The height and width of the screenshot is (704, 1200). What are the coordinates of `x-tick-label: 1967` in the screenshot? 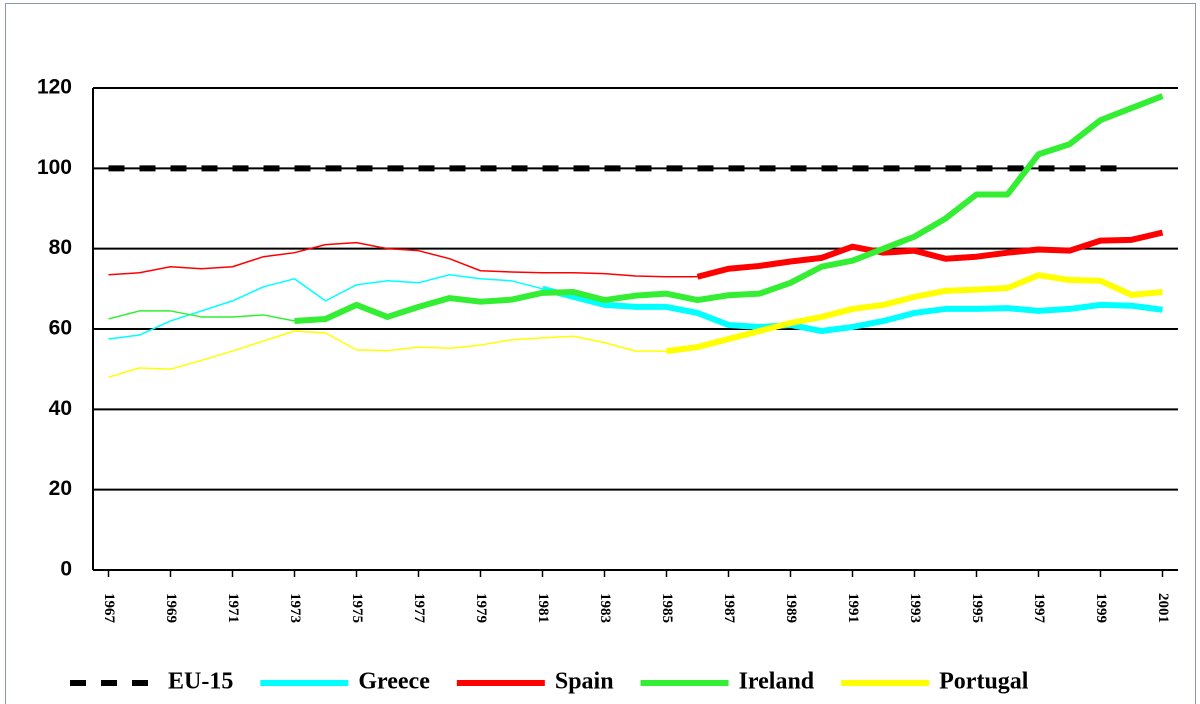 It's located at (109, 608).